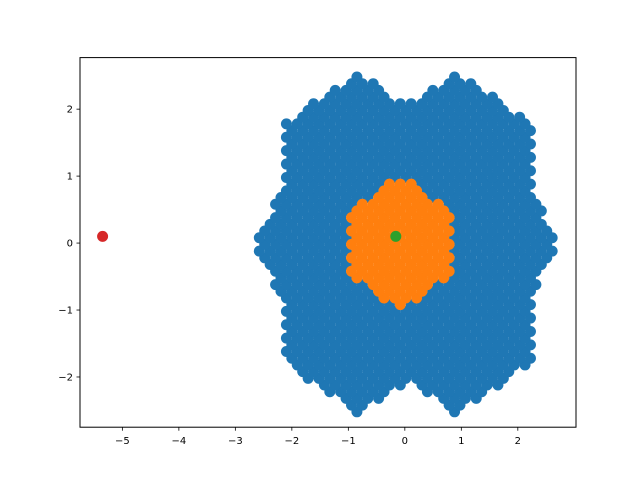 The image size is (640, 480). Describe the element at coordinates (65, 377) in the screenshot. I see `y-tick-label: −2` at that location.